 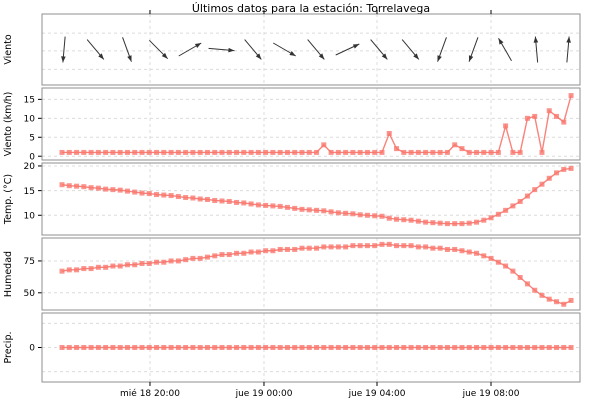 I want to click on data-line, so click(x=316, y=274).